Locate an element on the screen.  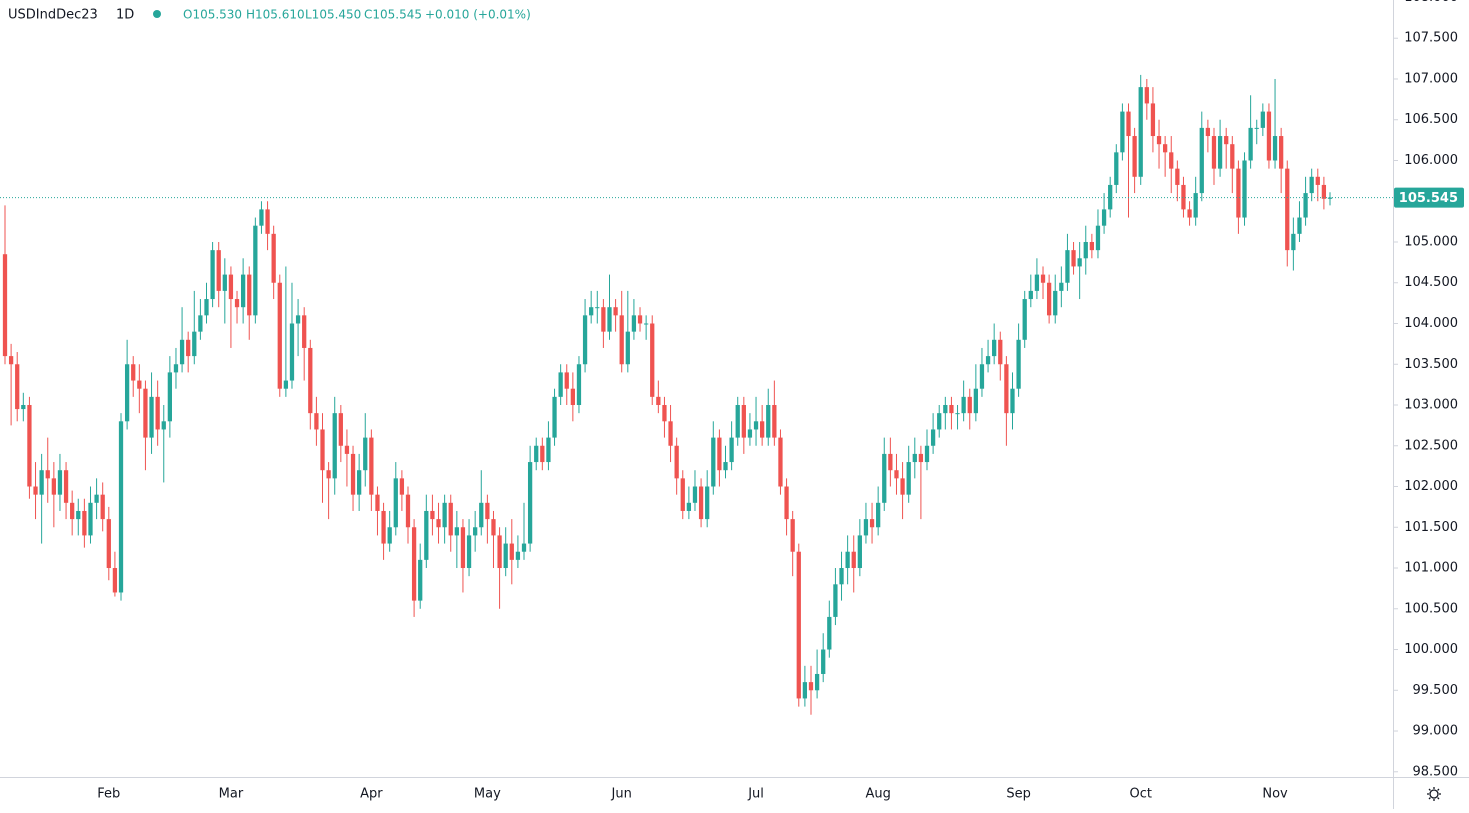
x-tick-label: Aug is located at coordinates (877, 794).